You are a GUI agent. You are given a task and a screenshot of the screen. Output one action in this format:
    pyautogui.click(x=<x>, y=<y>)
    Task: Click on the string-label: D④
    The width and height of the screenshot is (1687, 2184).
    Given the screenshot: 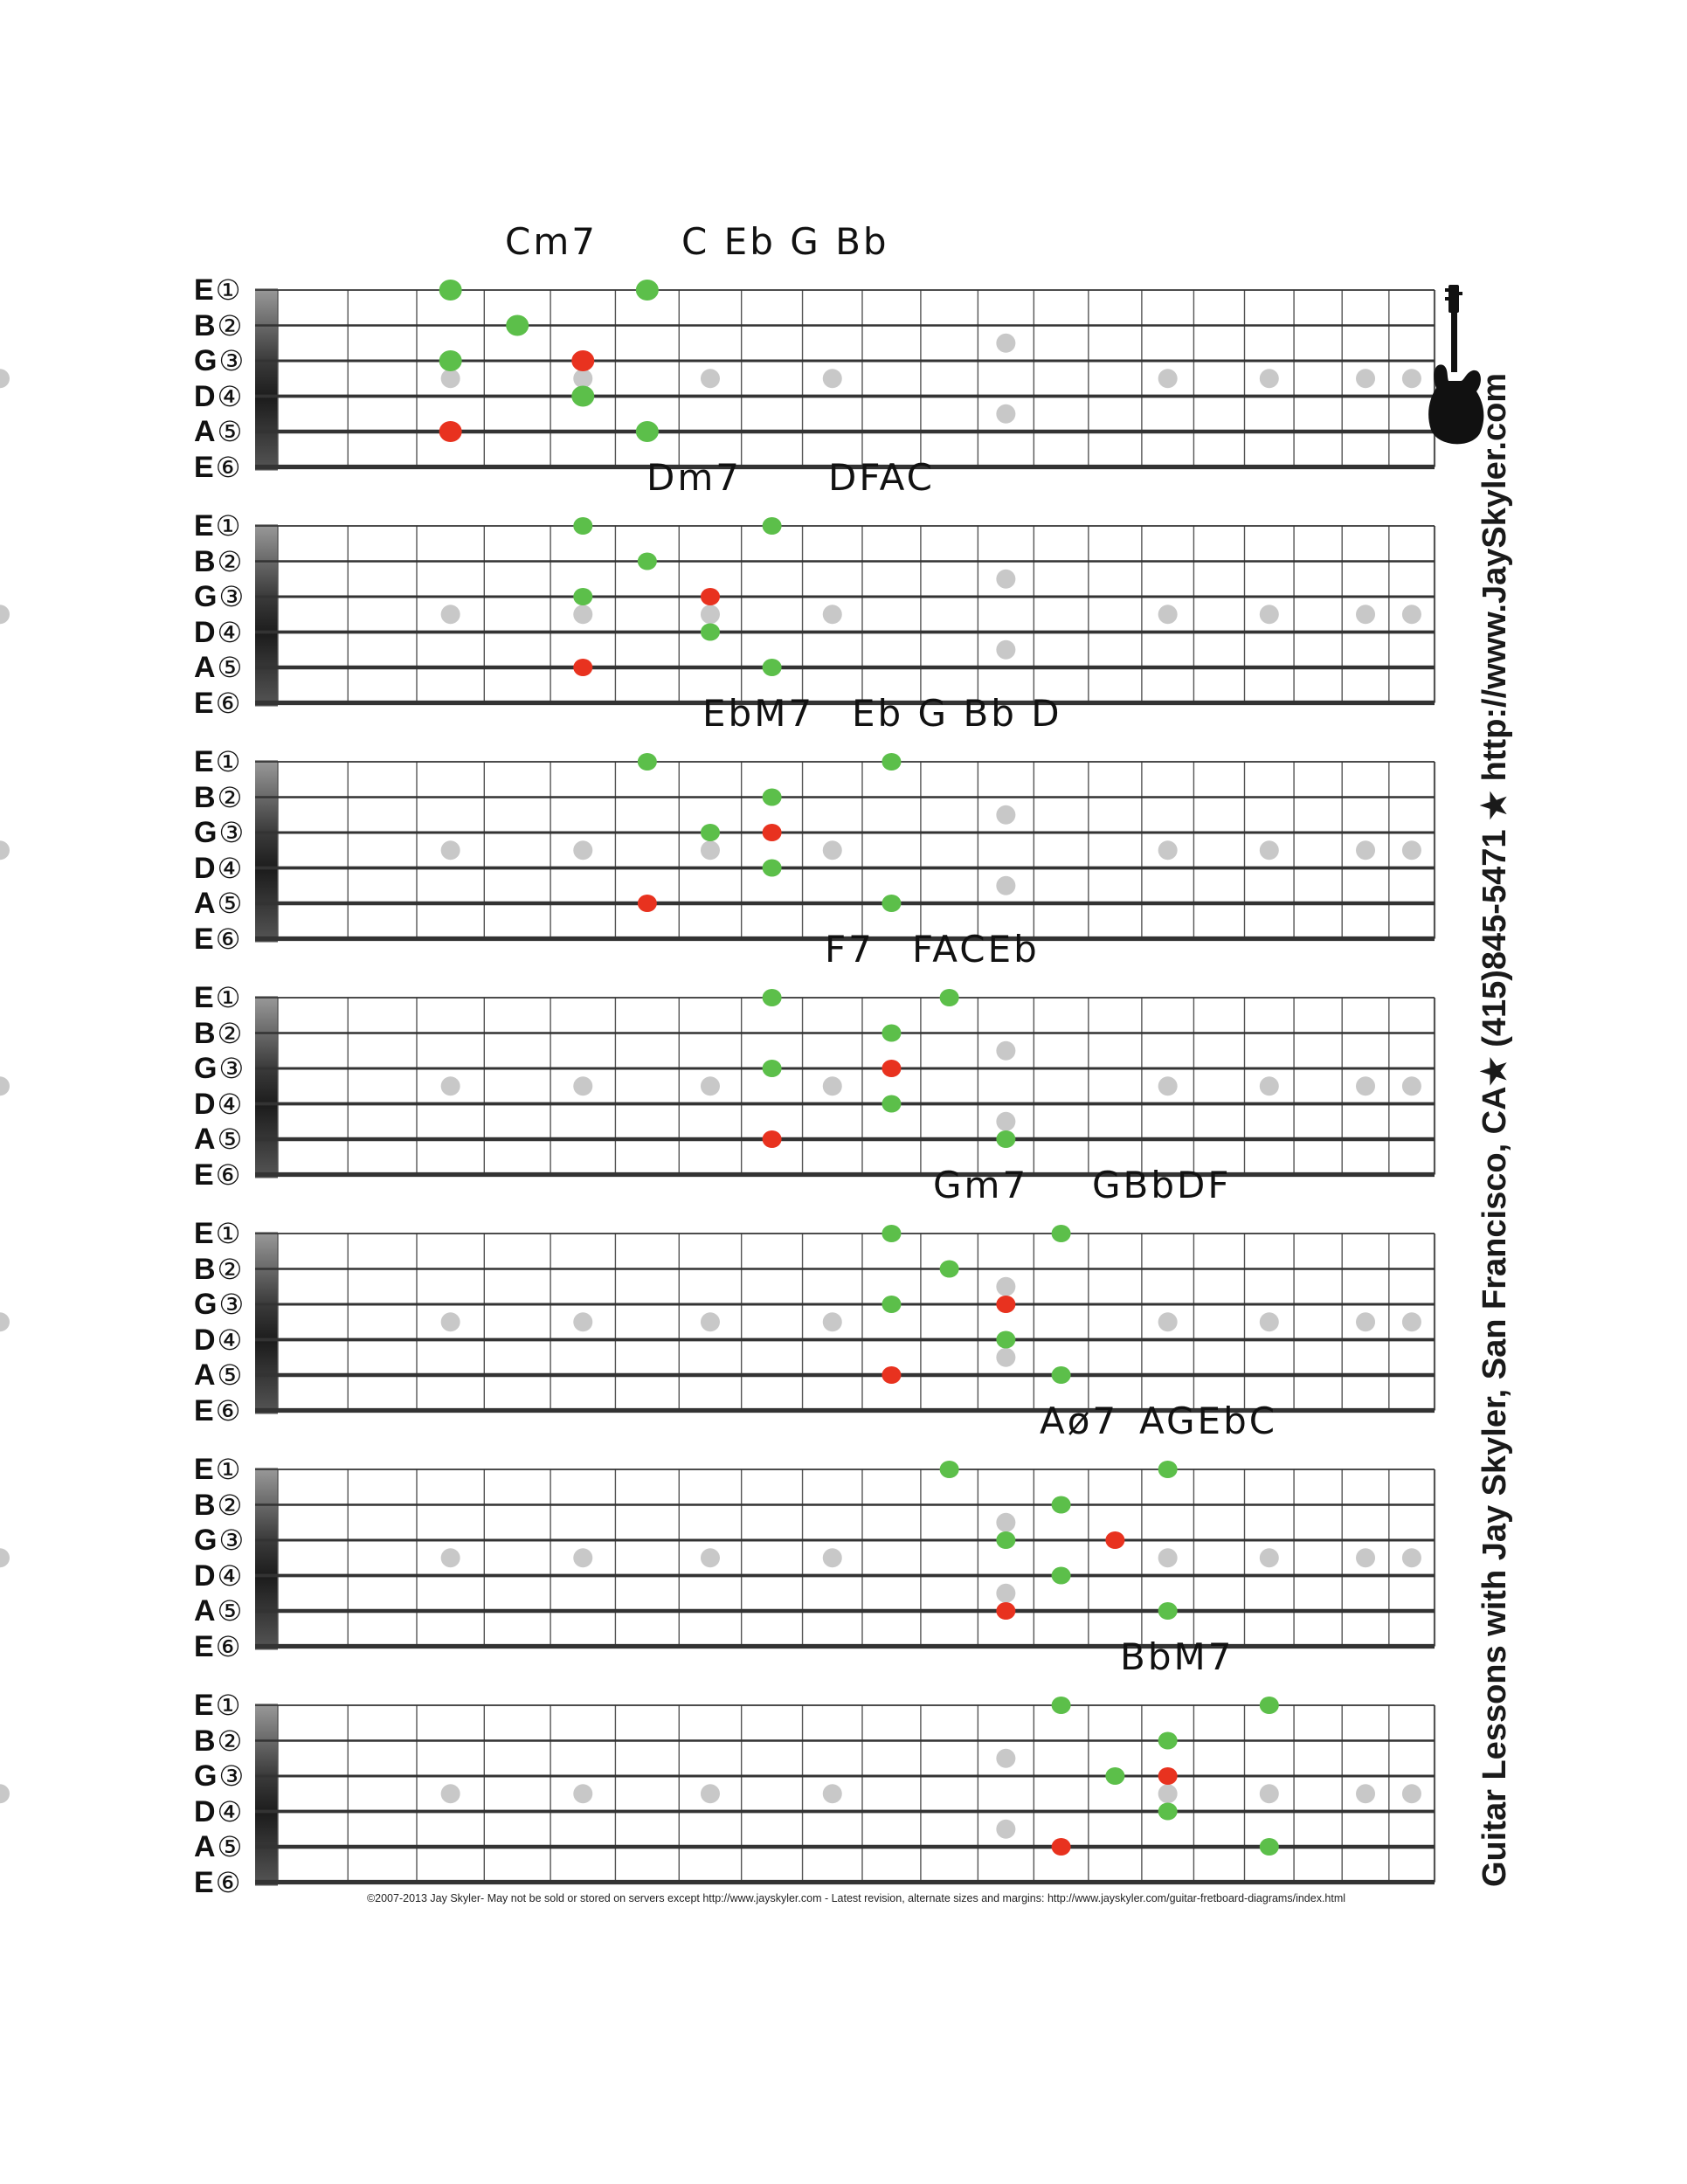 What is the action you would take?
    pyautogui.click(x=233, y=1104)
    